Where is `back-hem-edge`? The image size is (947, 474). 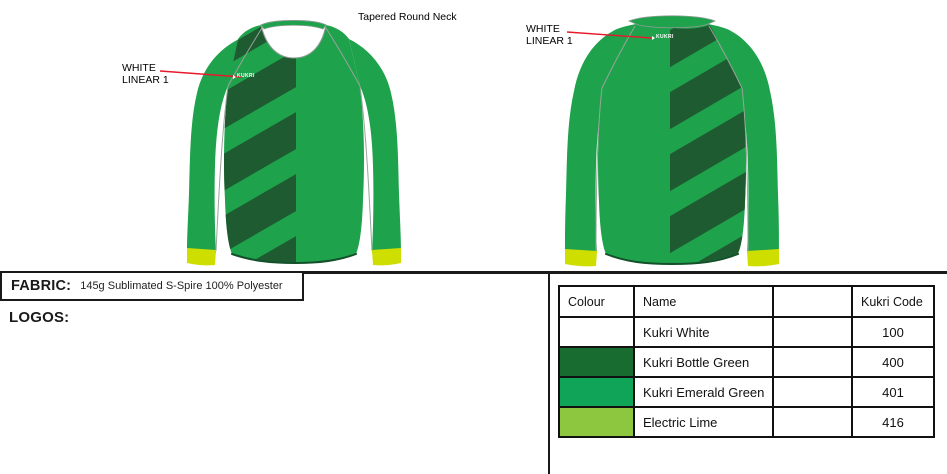 back-hem-edge is located at coordinates (672, 259).